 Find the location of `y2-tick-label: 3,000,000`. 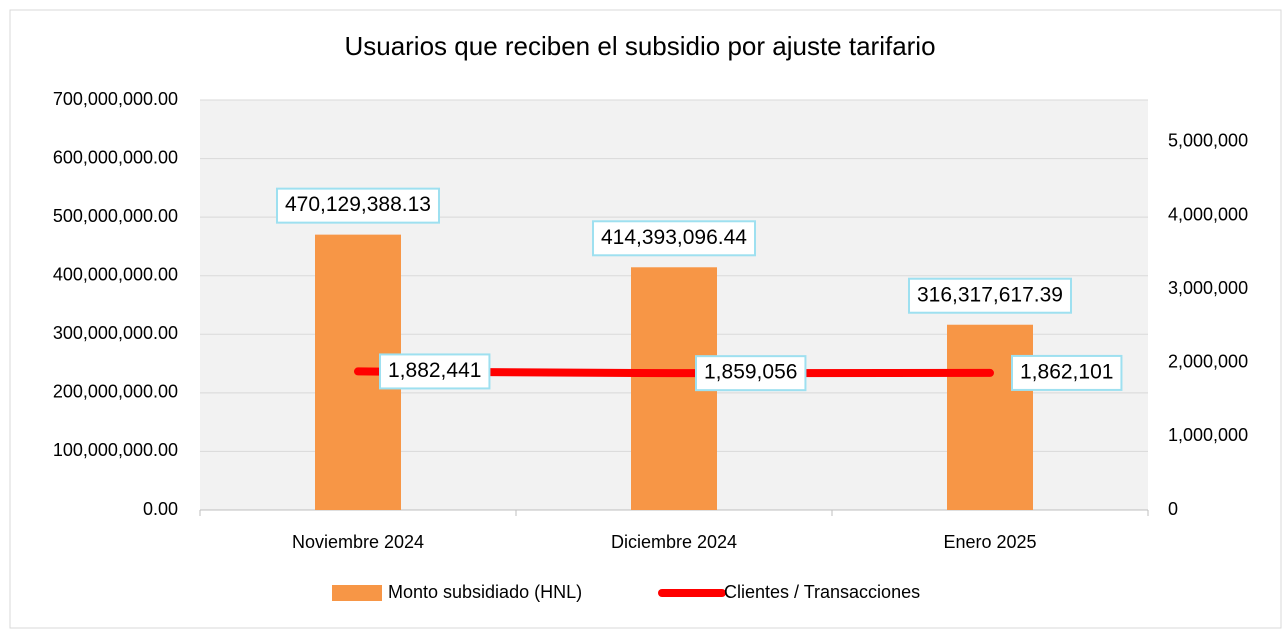

y2-tick-label: 3,000,000 is located at coordinates (1208, 288).